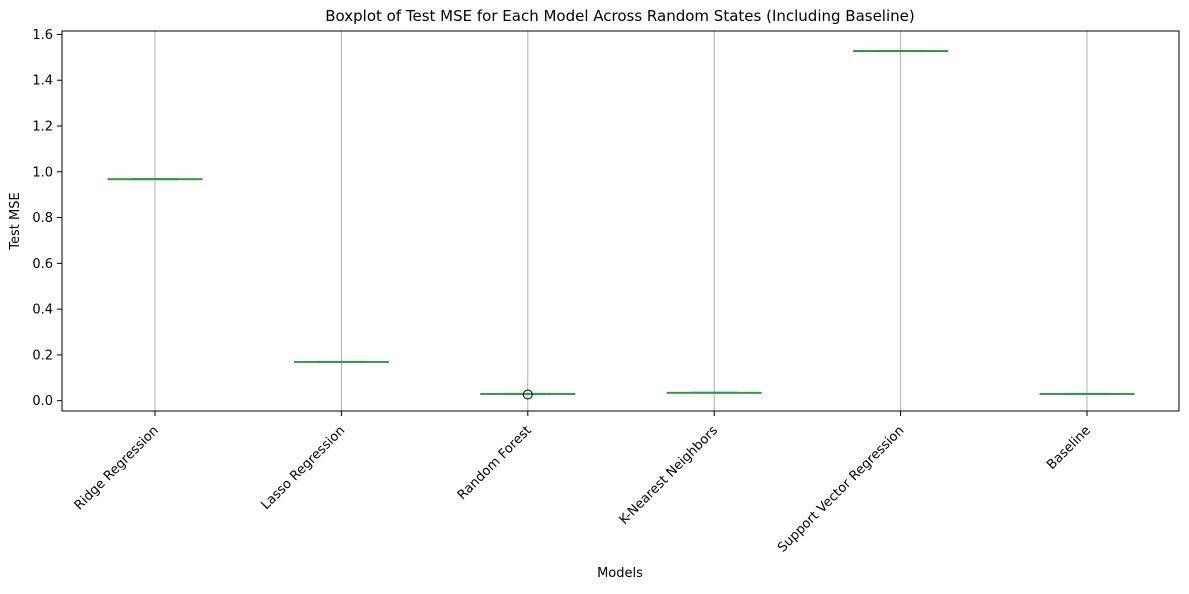 The width and height of the screenshot is (1189, 594). What do you see at coordinates (714, 392) in the screenshot?
I see `box-k-nearest-neighbors` at bounding box center [714, 392].